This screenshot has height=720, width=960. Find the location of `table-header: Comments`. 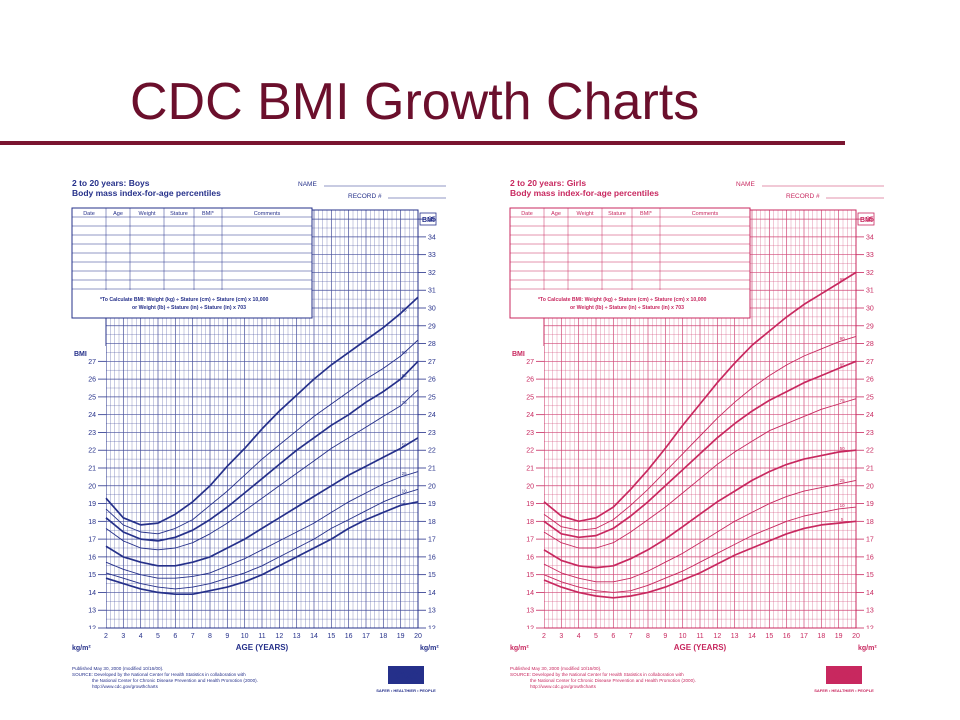

table-header: Comments is located at coordinates (705, 214).